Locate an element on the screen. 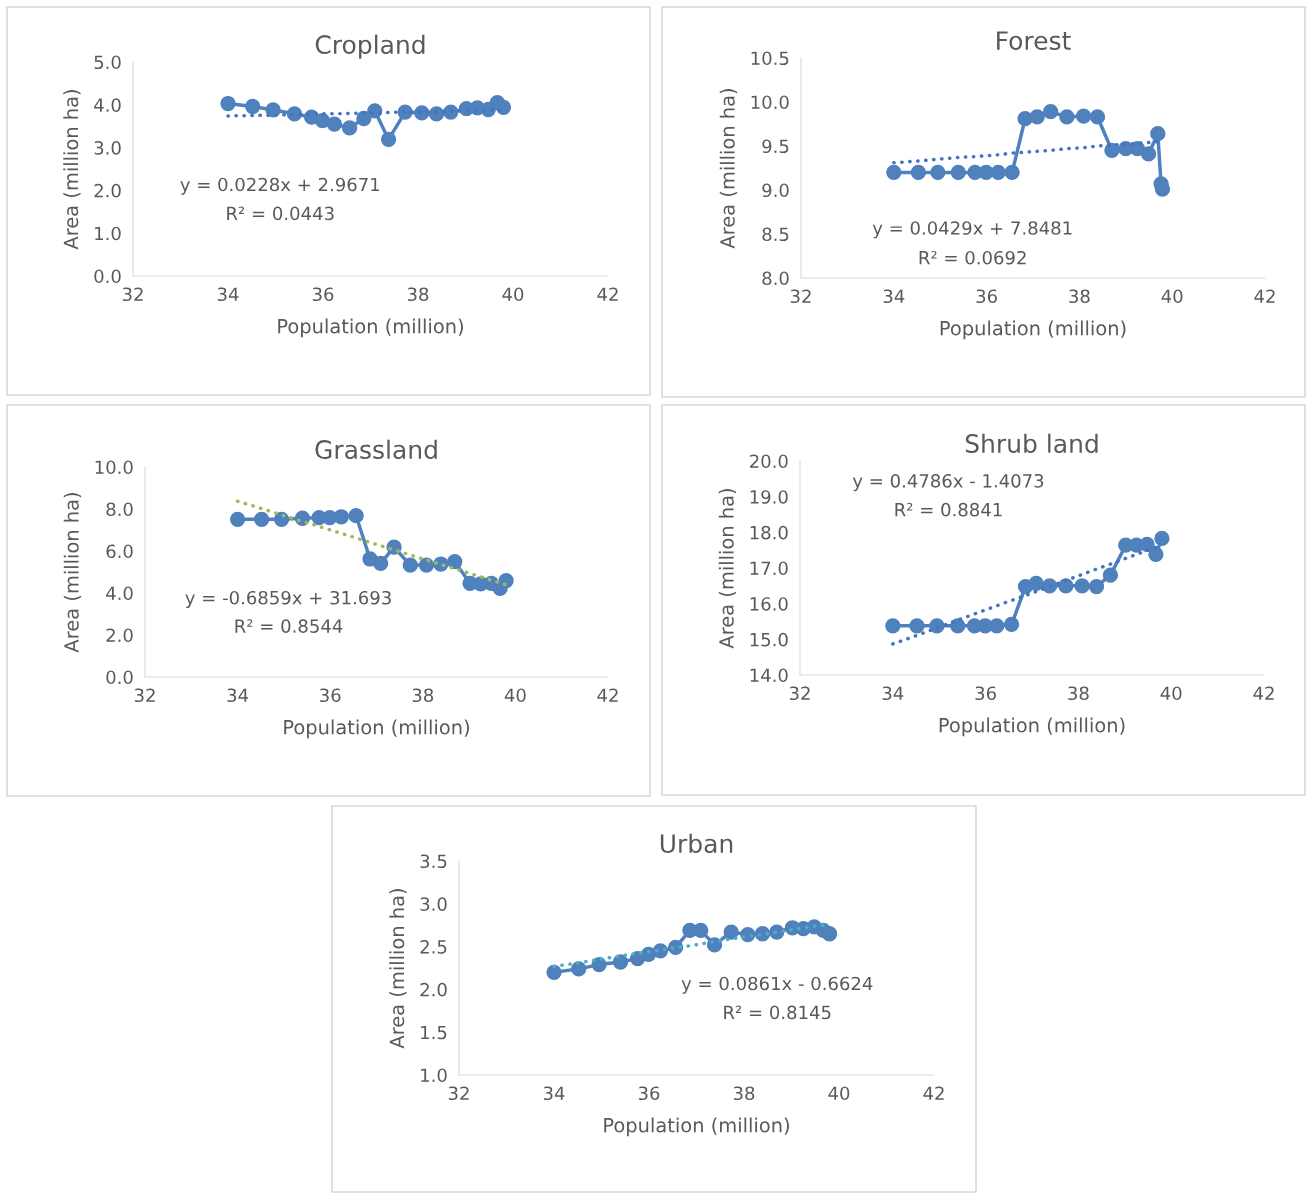 This screenshot has width=1307, height=1193. chart-title: Forest is located at coordinates (1034, 41).